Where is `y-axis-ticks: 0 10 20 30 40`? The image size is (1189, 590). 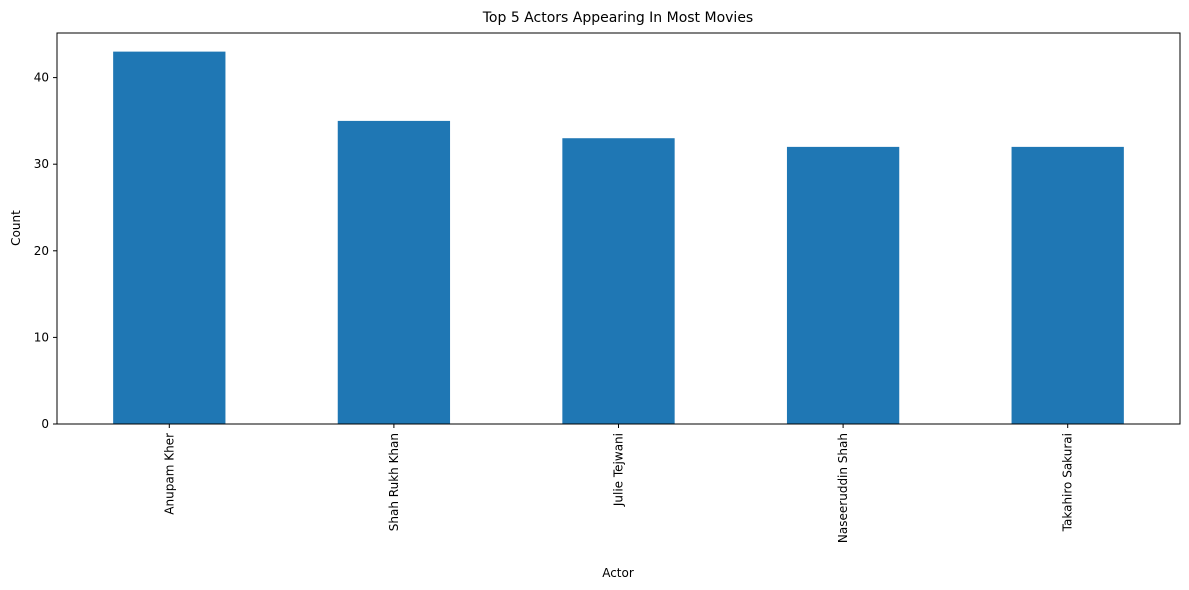
y-axis-ticks: 0 10 20 30 40 is located at coordinates (45, 251).